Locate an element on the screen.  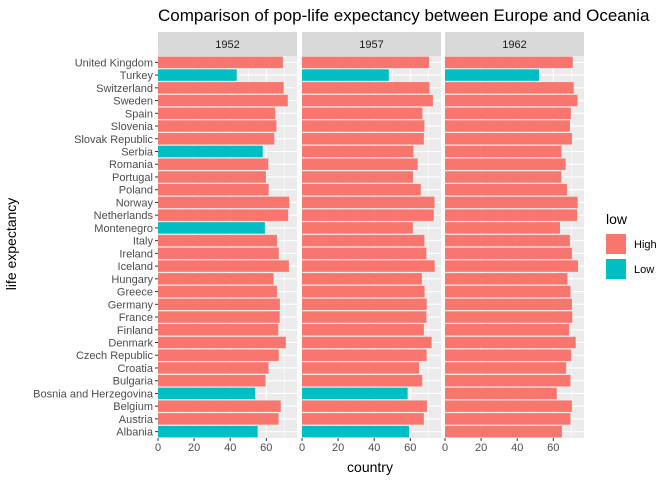
category-label: Germany is located at coordinates (131, 305).